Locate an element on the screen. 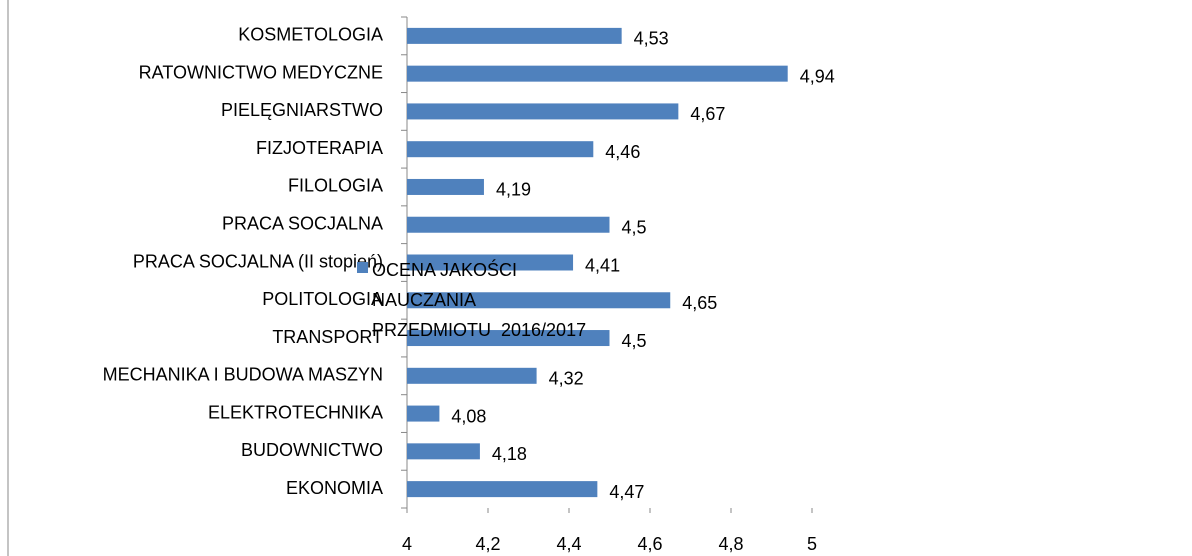 The image size is (1192, 556). value-label: 4,32 is located at coordinates (566, 379).